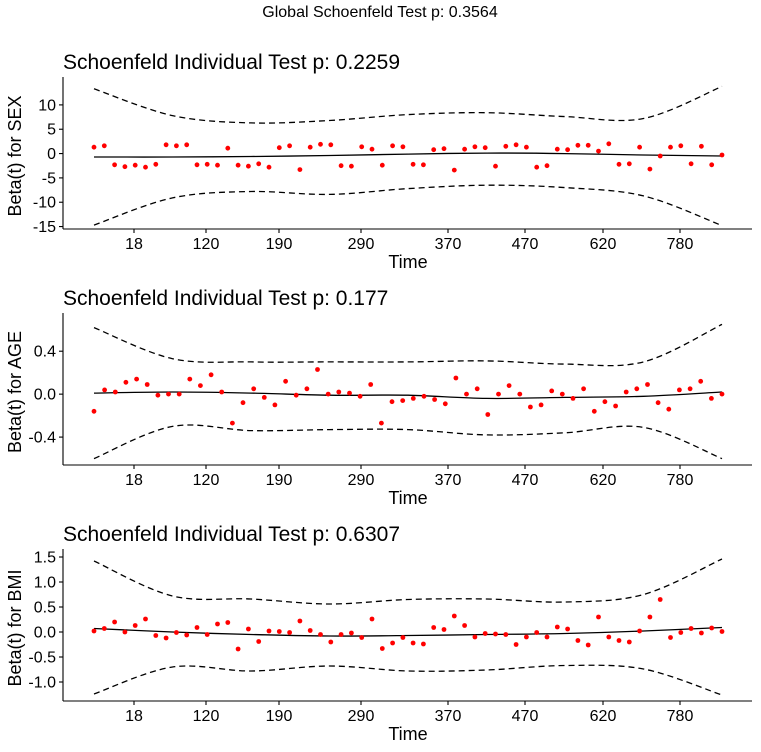  I want to click on x-tick-label: 190, so click(279, 480).